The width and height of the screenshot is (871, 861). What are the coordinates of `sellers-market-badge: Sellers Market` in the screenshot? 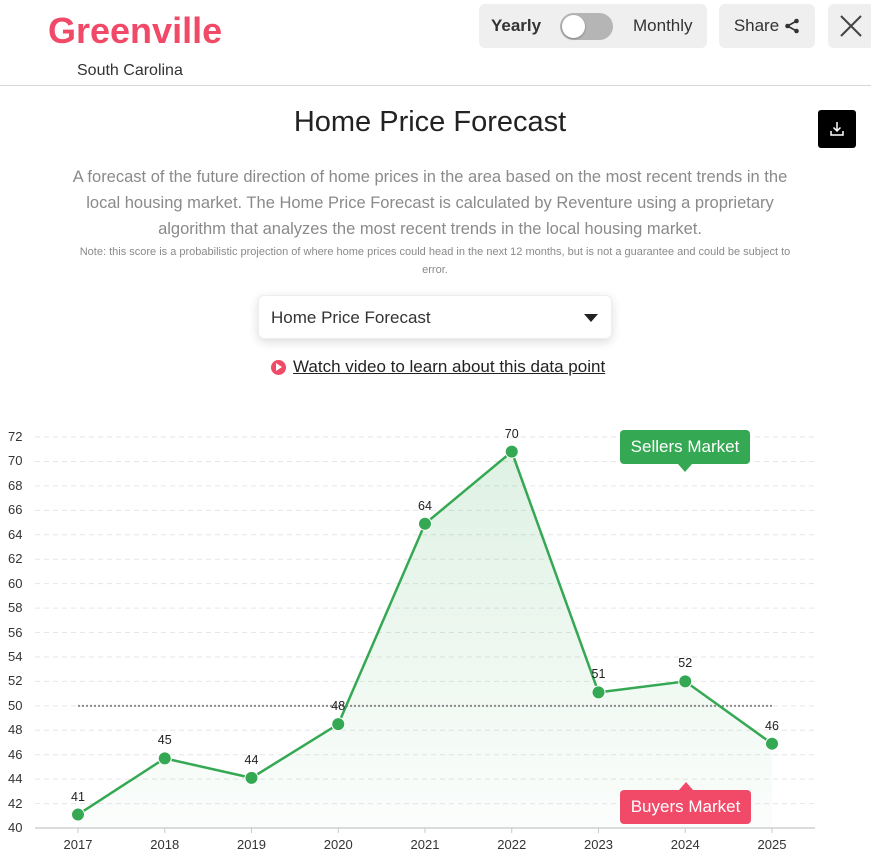 It's located at (685, 451).